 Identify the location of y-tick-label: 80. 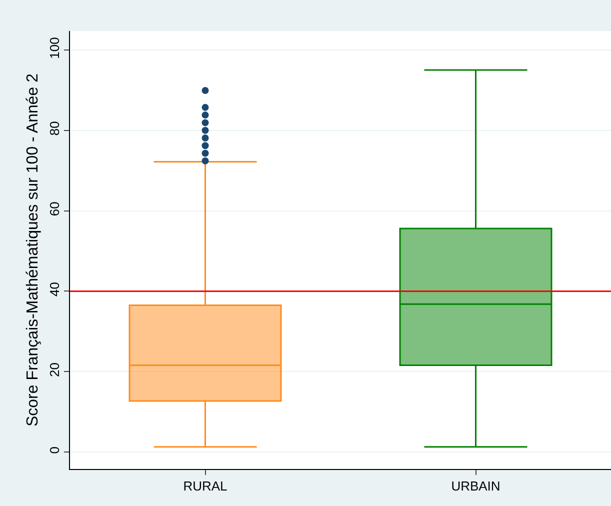
(54, 128).